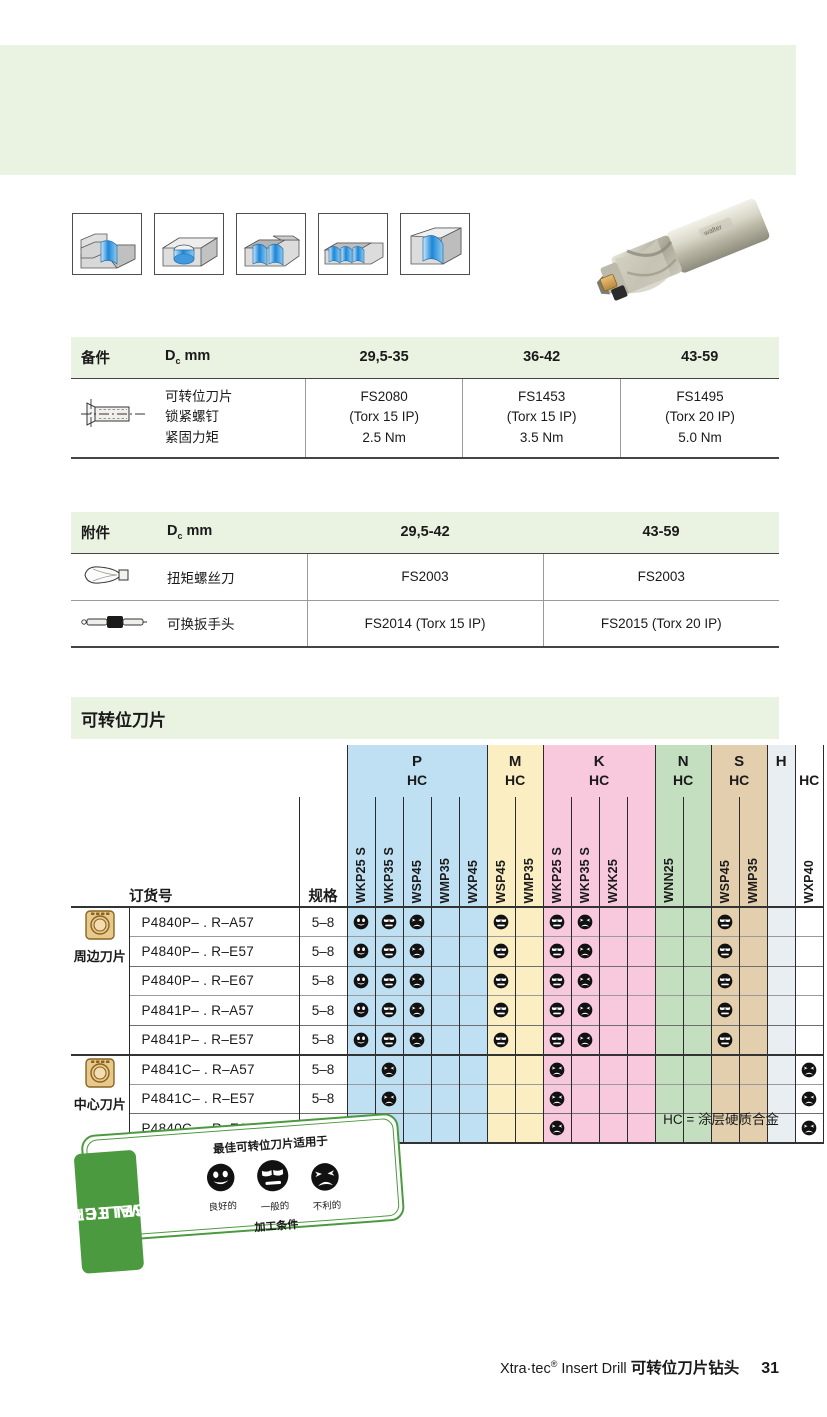 The image size is (827, 1417). Describe the element at coordinates (683, 771) in the screenshot. I see `grade-group-N-band: N HC` at that location.